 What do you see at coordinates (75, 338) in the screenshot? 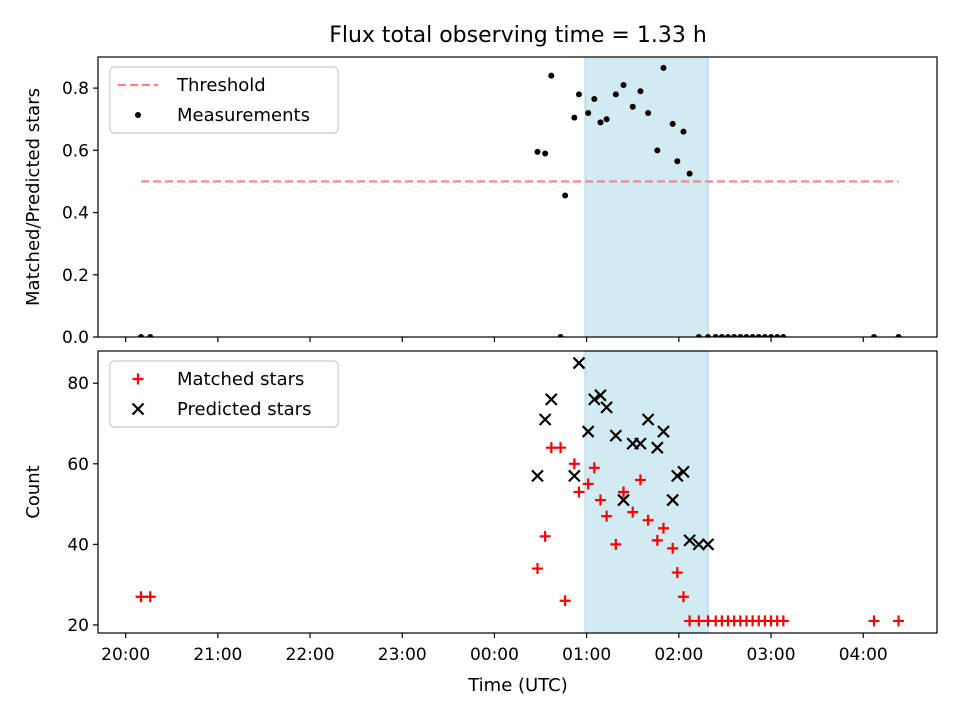
I see `y-tick-label: 0.0` at bounding box center [75, 338].